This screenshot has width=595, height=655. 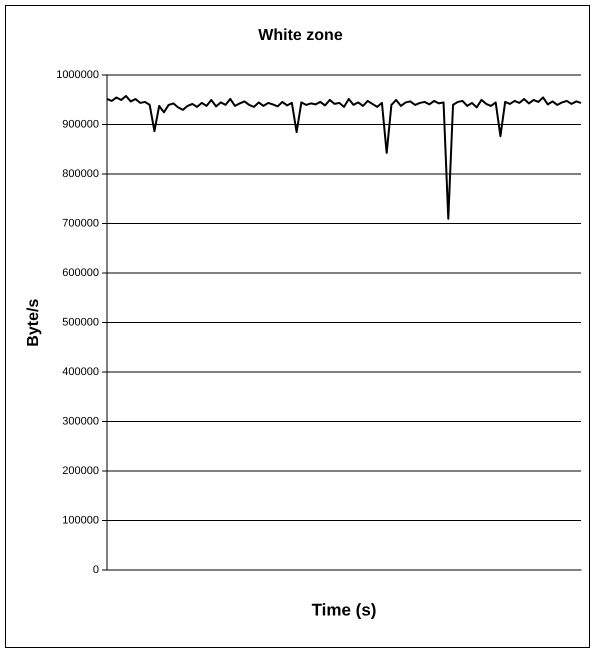 I want to click on y-tick-label: 200000, so click(x=81, y=471).